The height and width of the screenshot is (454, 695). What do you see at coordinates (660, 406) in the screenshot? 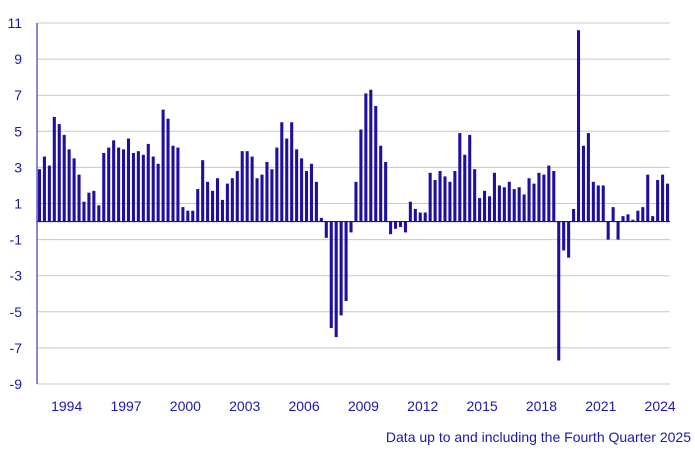
I see `x-tick-label: 2024` at bounding box center [660, 406].